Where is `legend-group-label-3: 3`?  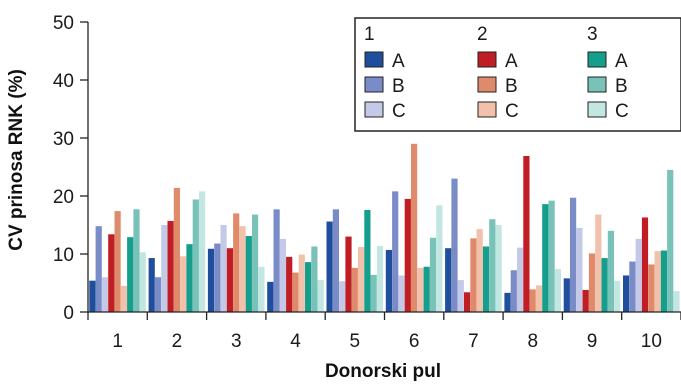
legend-group-label-3: 3 is located at coordinates (592, 34).